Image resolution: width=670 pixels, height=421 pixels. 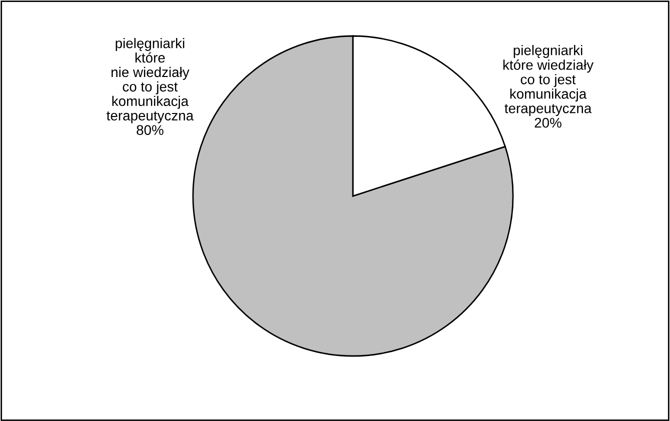 I want to click on slice-label: pielęgniarki które nie wiedziały co to jest komunikacja terapeutyczna, so click(x=150, y=81).